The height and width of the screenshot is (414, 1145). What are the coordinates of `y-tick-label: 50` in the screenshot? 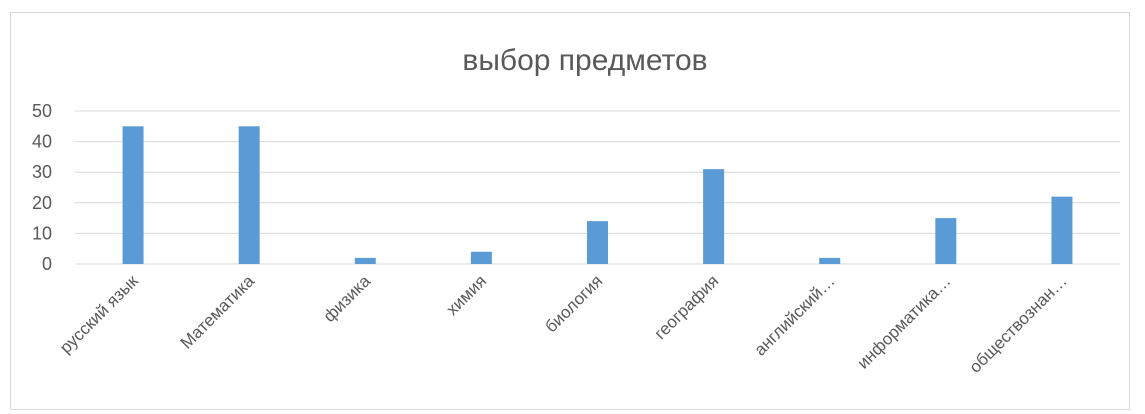 It's located at (42, 111).